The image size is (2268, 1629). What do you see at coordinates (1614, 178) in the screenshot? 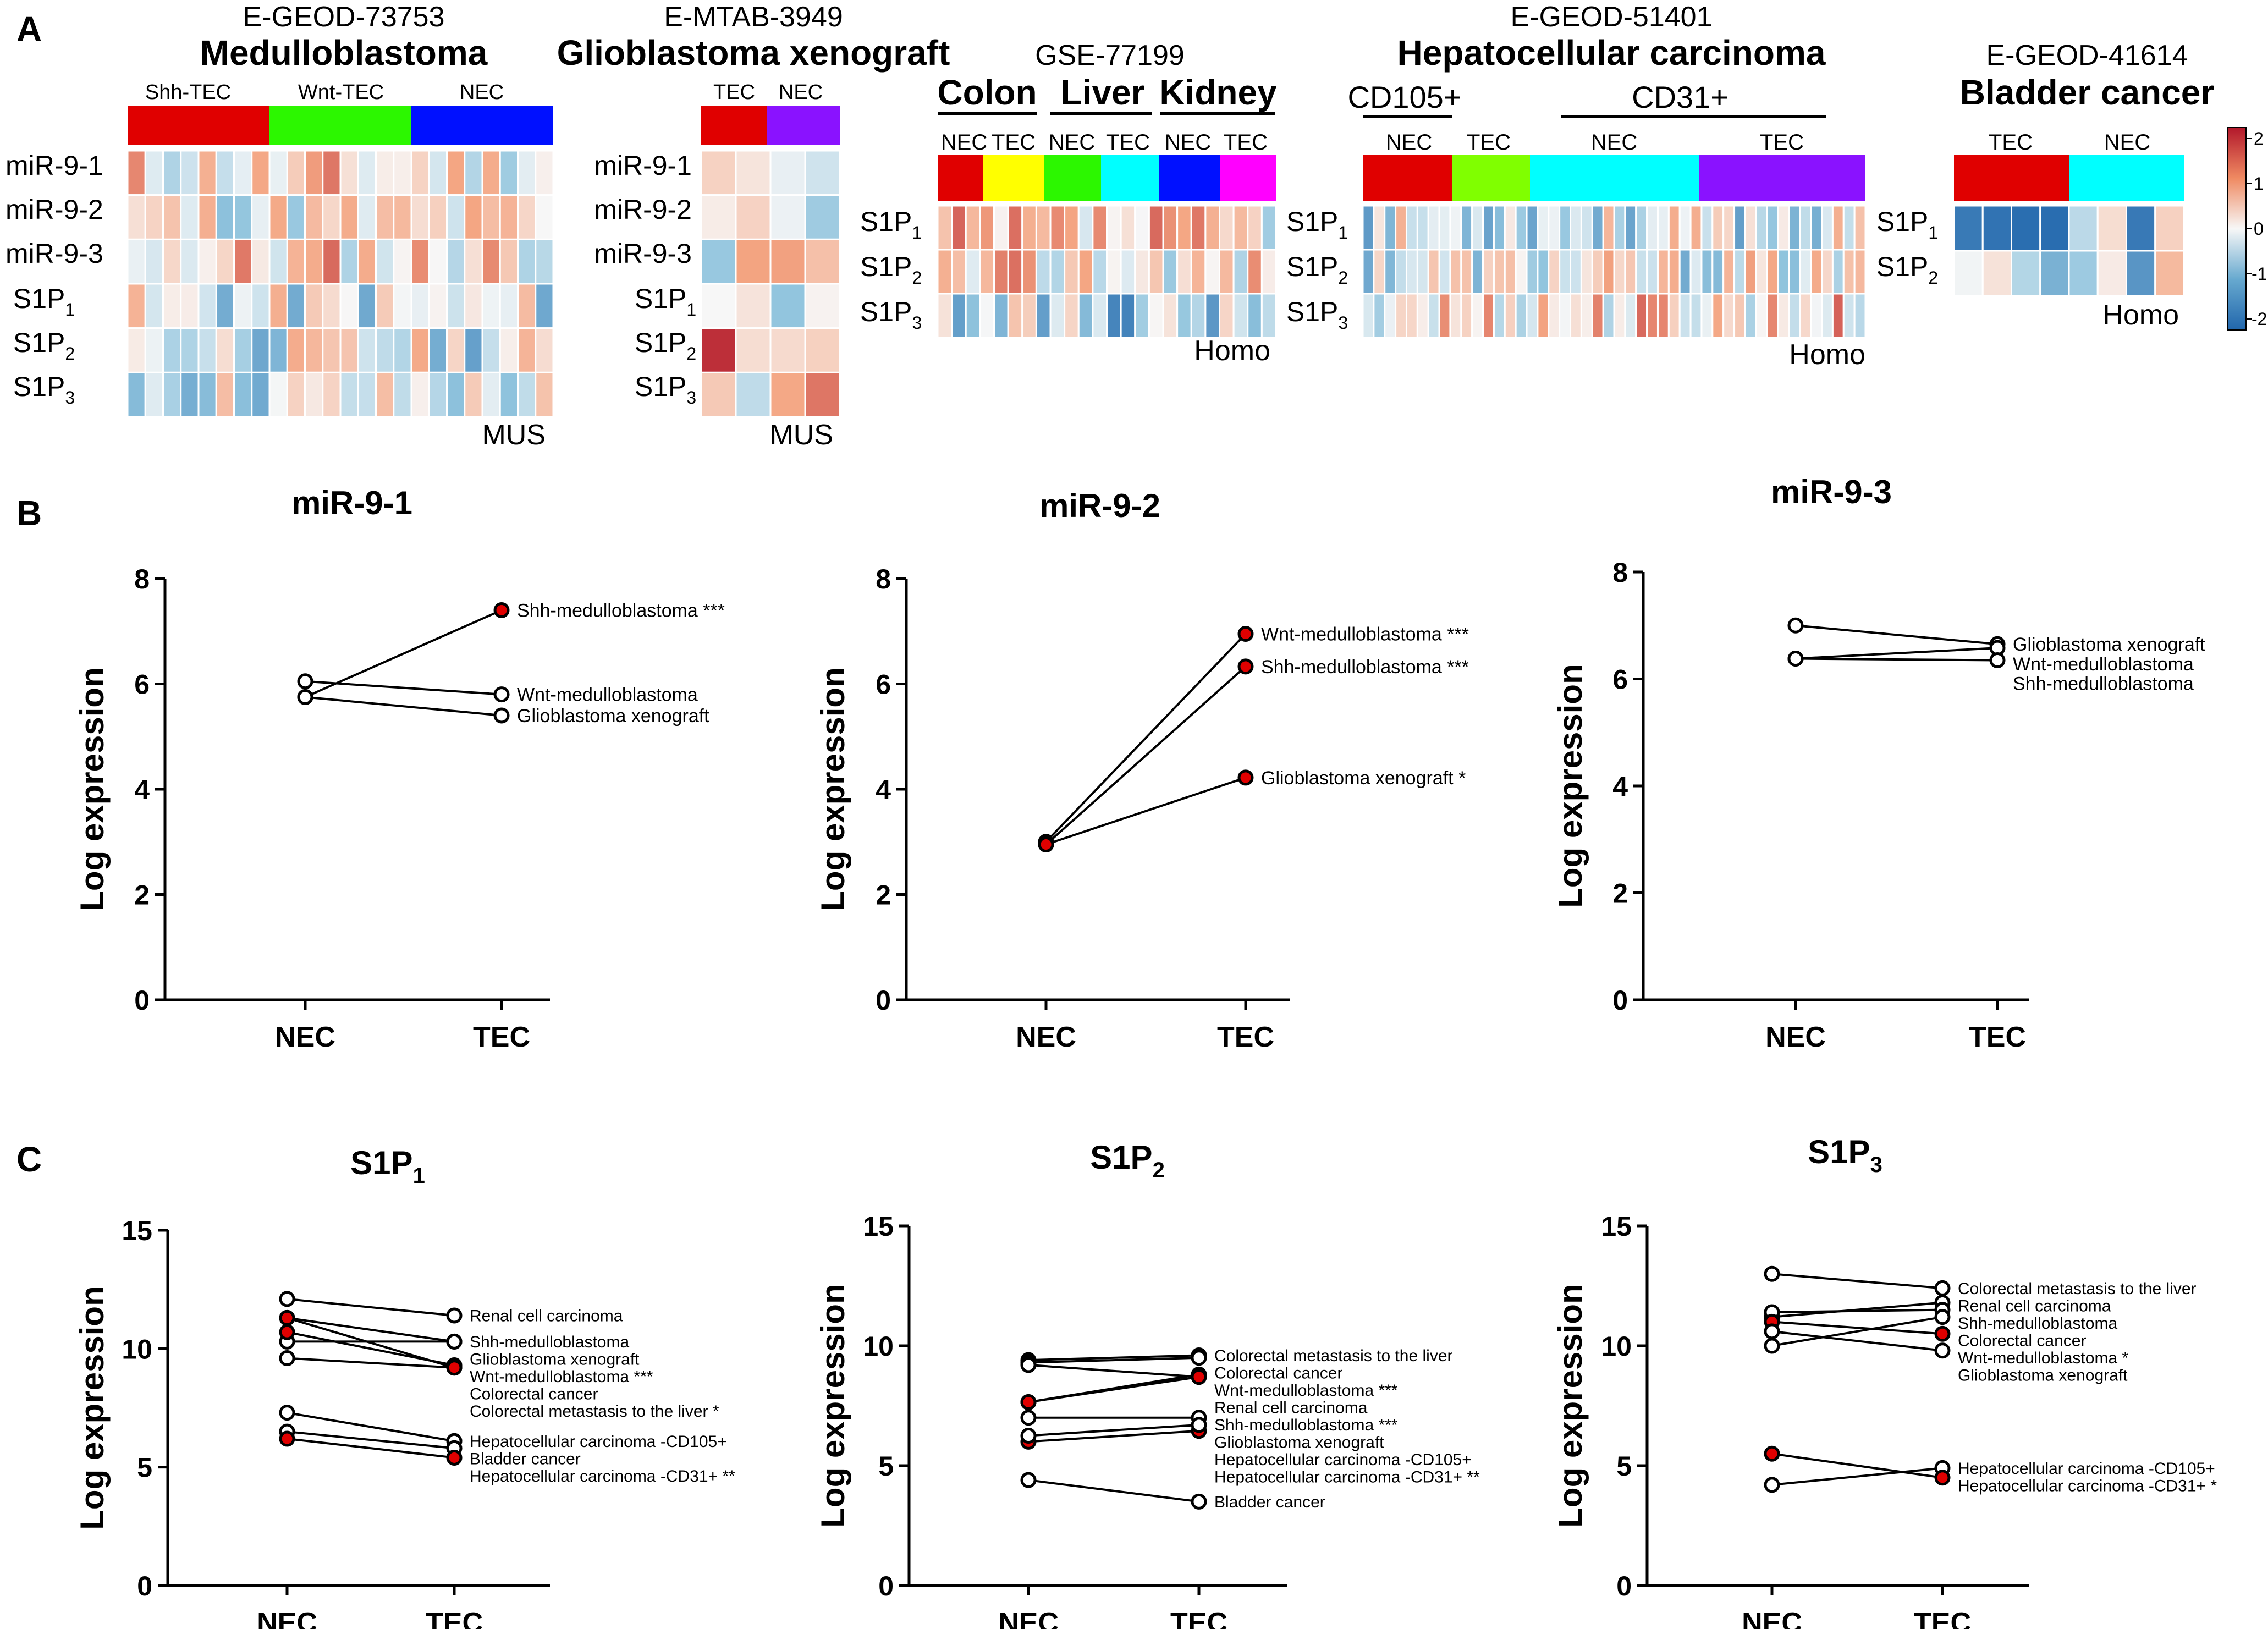
I see `group-bar` at bounding box center [1614, 178].